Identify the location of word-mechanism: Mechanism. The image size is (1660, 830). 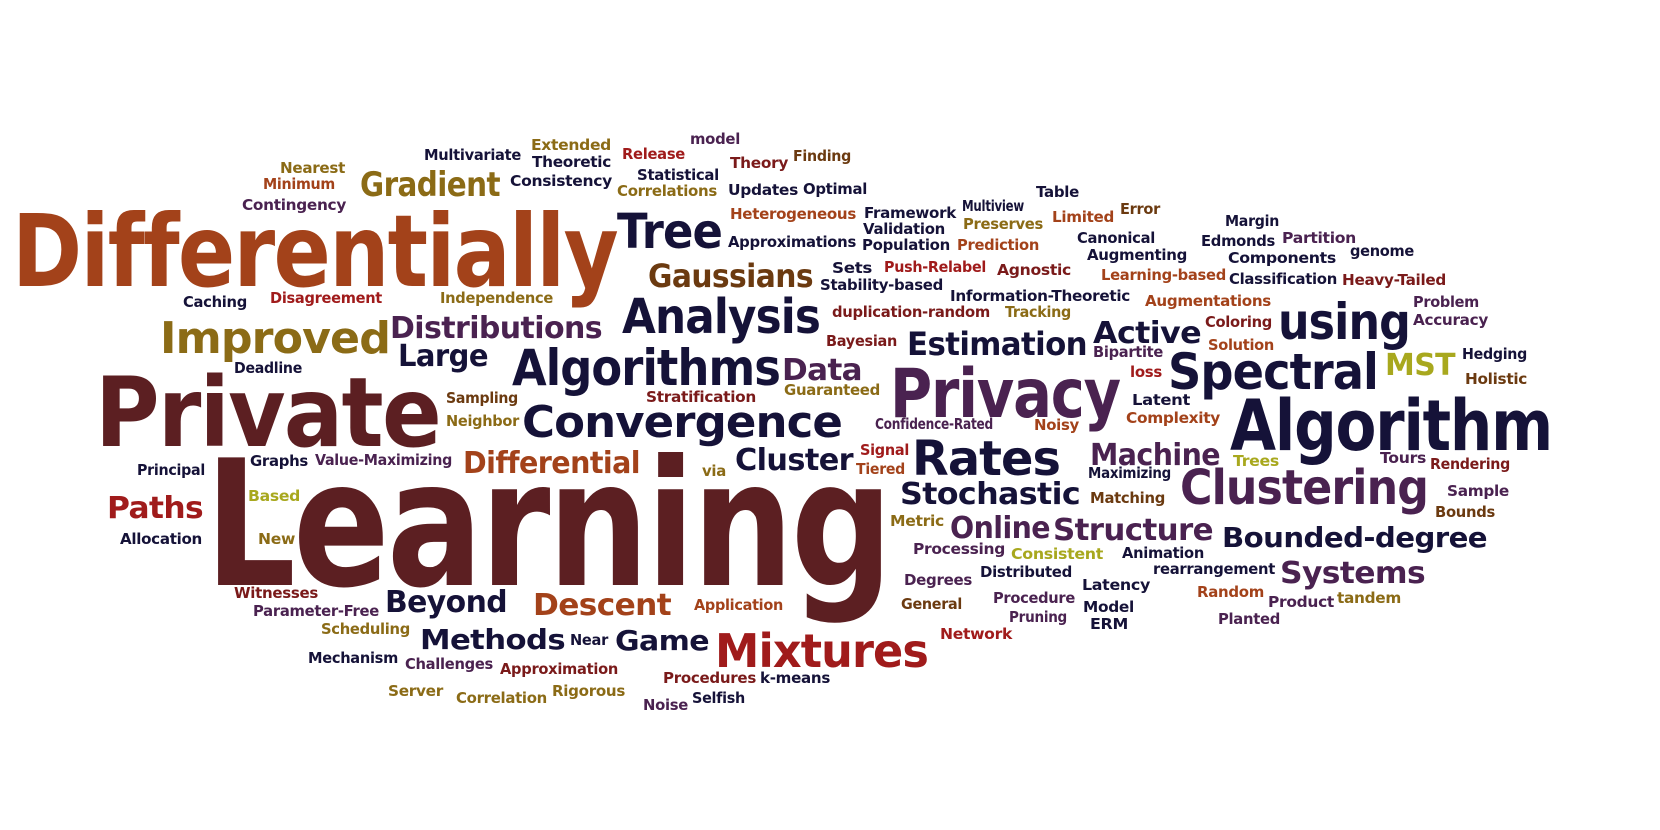
(353, 658).